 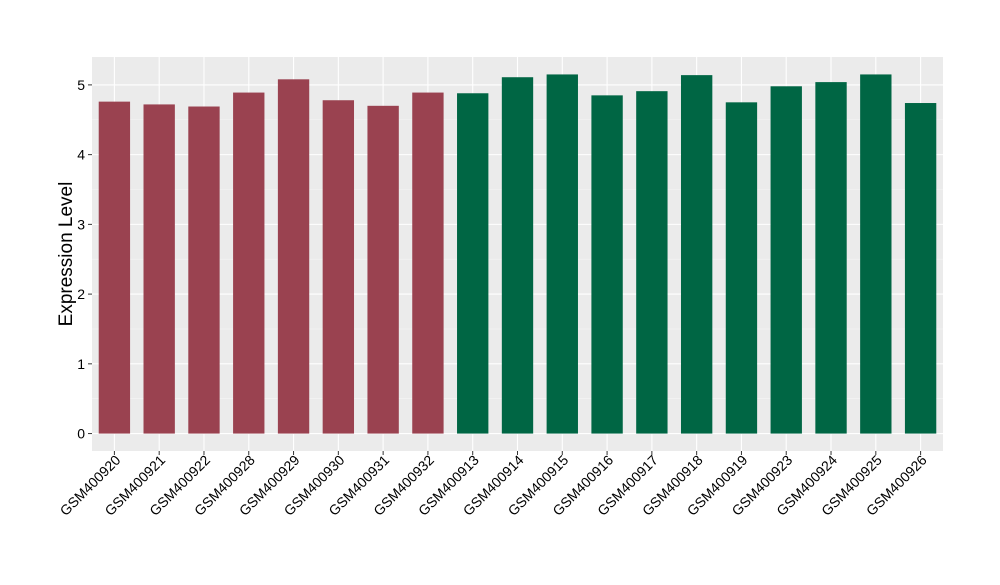 I want to click on bar-GSM400929, so click(x=293, y=256).